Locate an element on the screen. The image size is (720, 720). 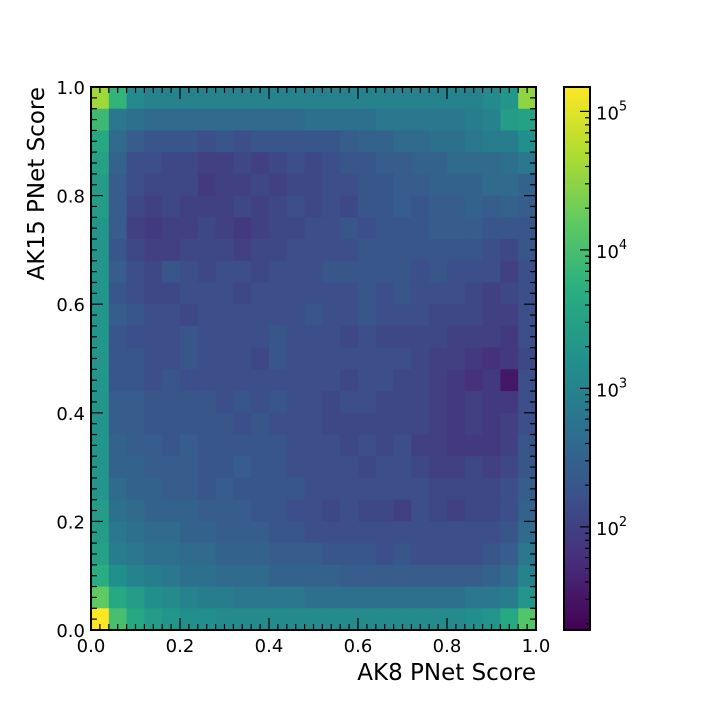
x-axis-title: AK8 PNet Score is located at coordinates (446, 673).